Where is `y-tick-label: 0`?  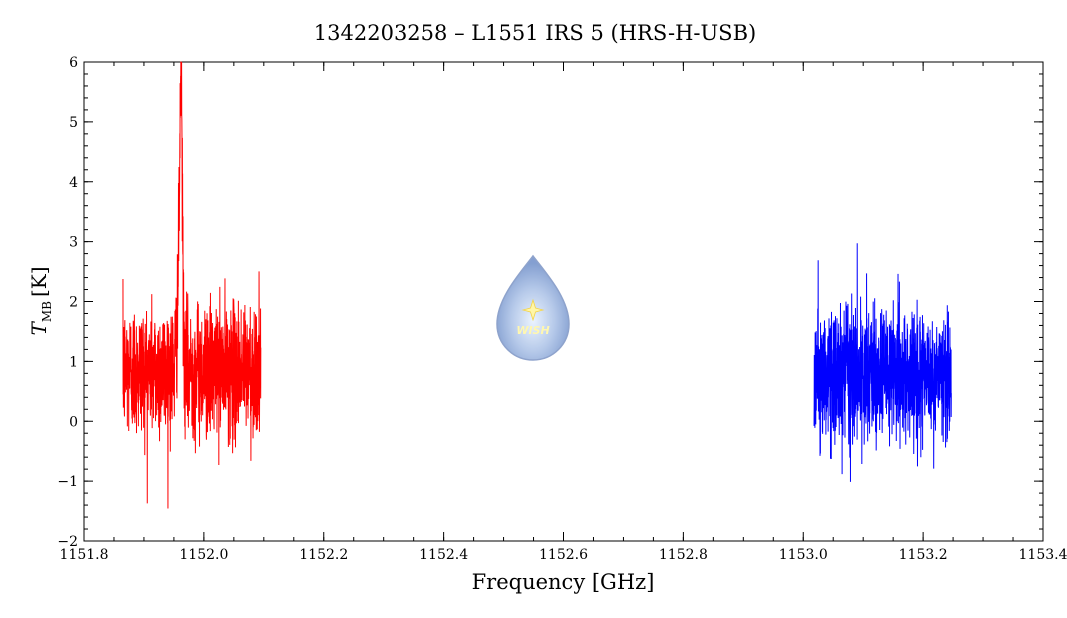
y-tick-label: 0 is located at coordinates (73, 422).